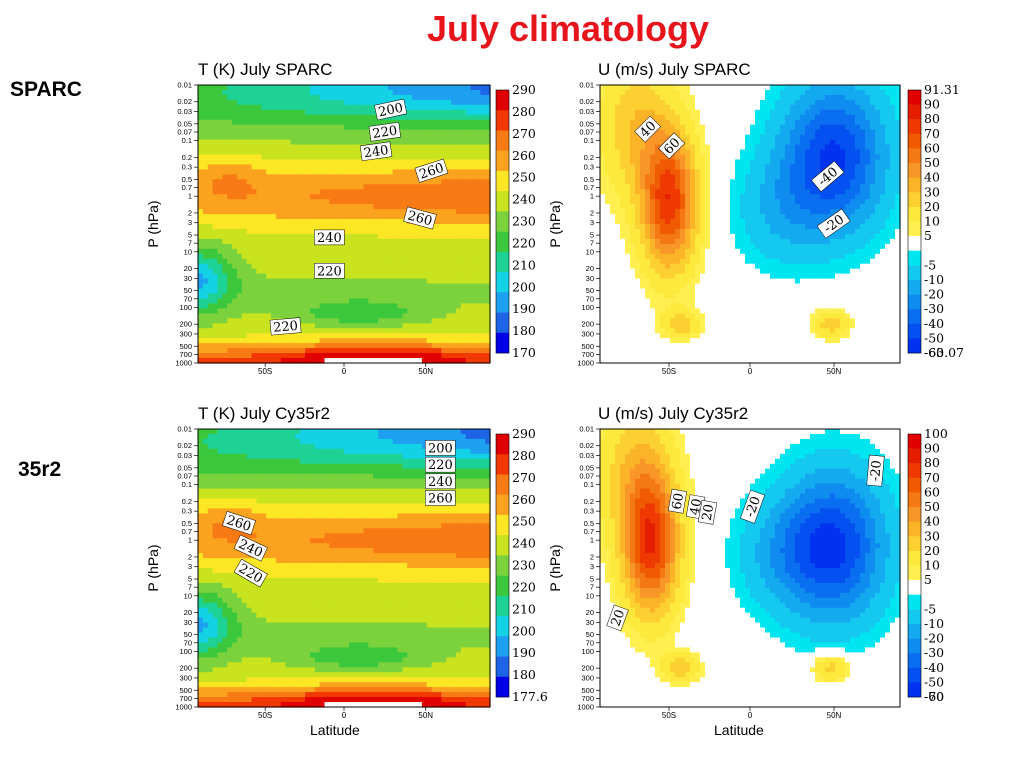 Image resolution: width=1024 pixels, height=768 pixels. I want to click on colorbar-label: 10, so click(932, 565).